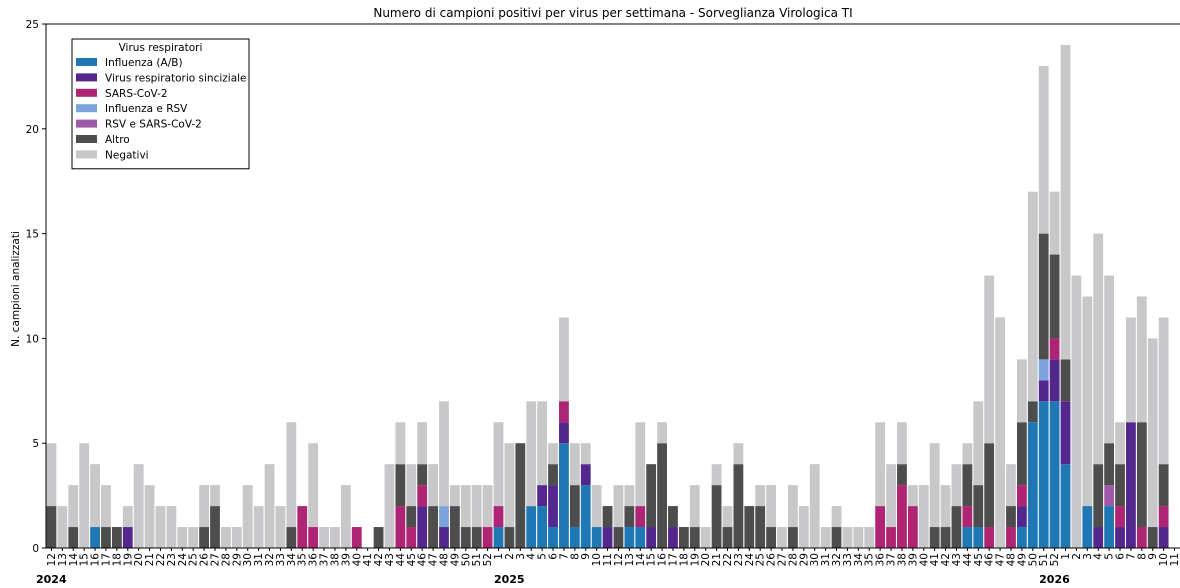 Image resolution: width=1180 pixels, height=588 pixels. I want to click on x-tick-label-76: 36, so click(881, 560).